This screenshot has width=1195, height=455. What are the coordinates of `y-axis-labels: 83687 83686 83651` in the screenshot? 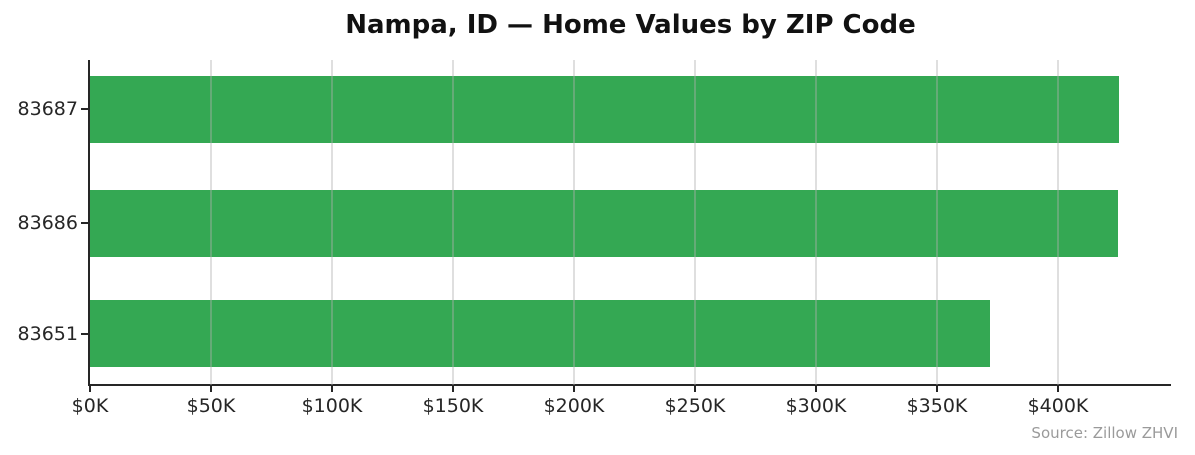 It's located at (39, 222).